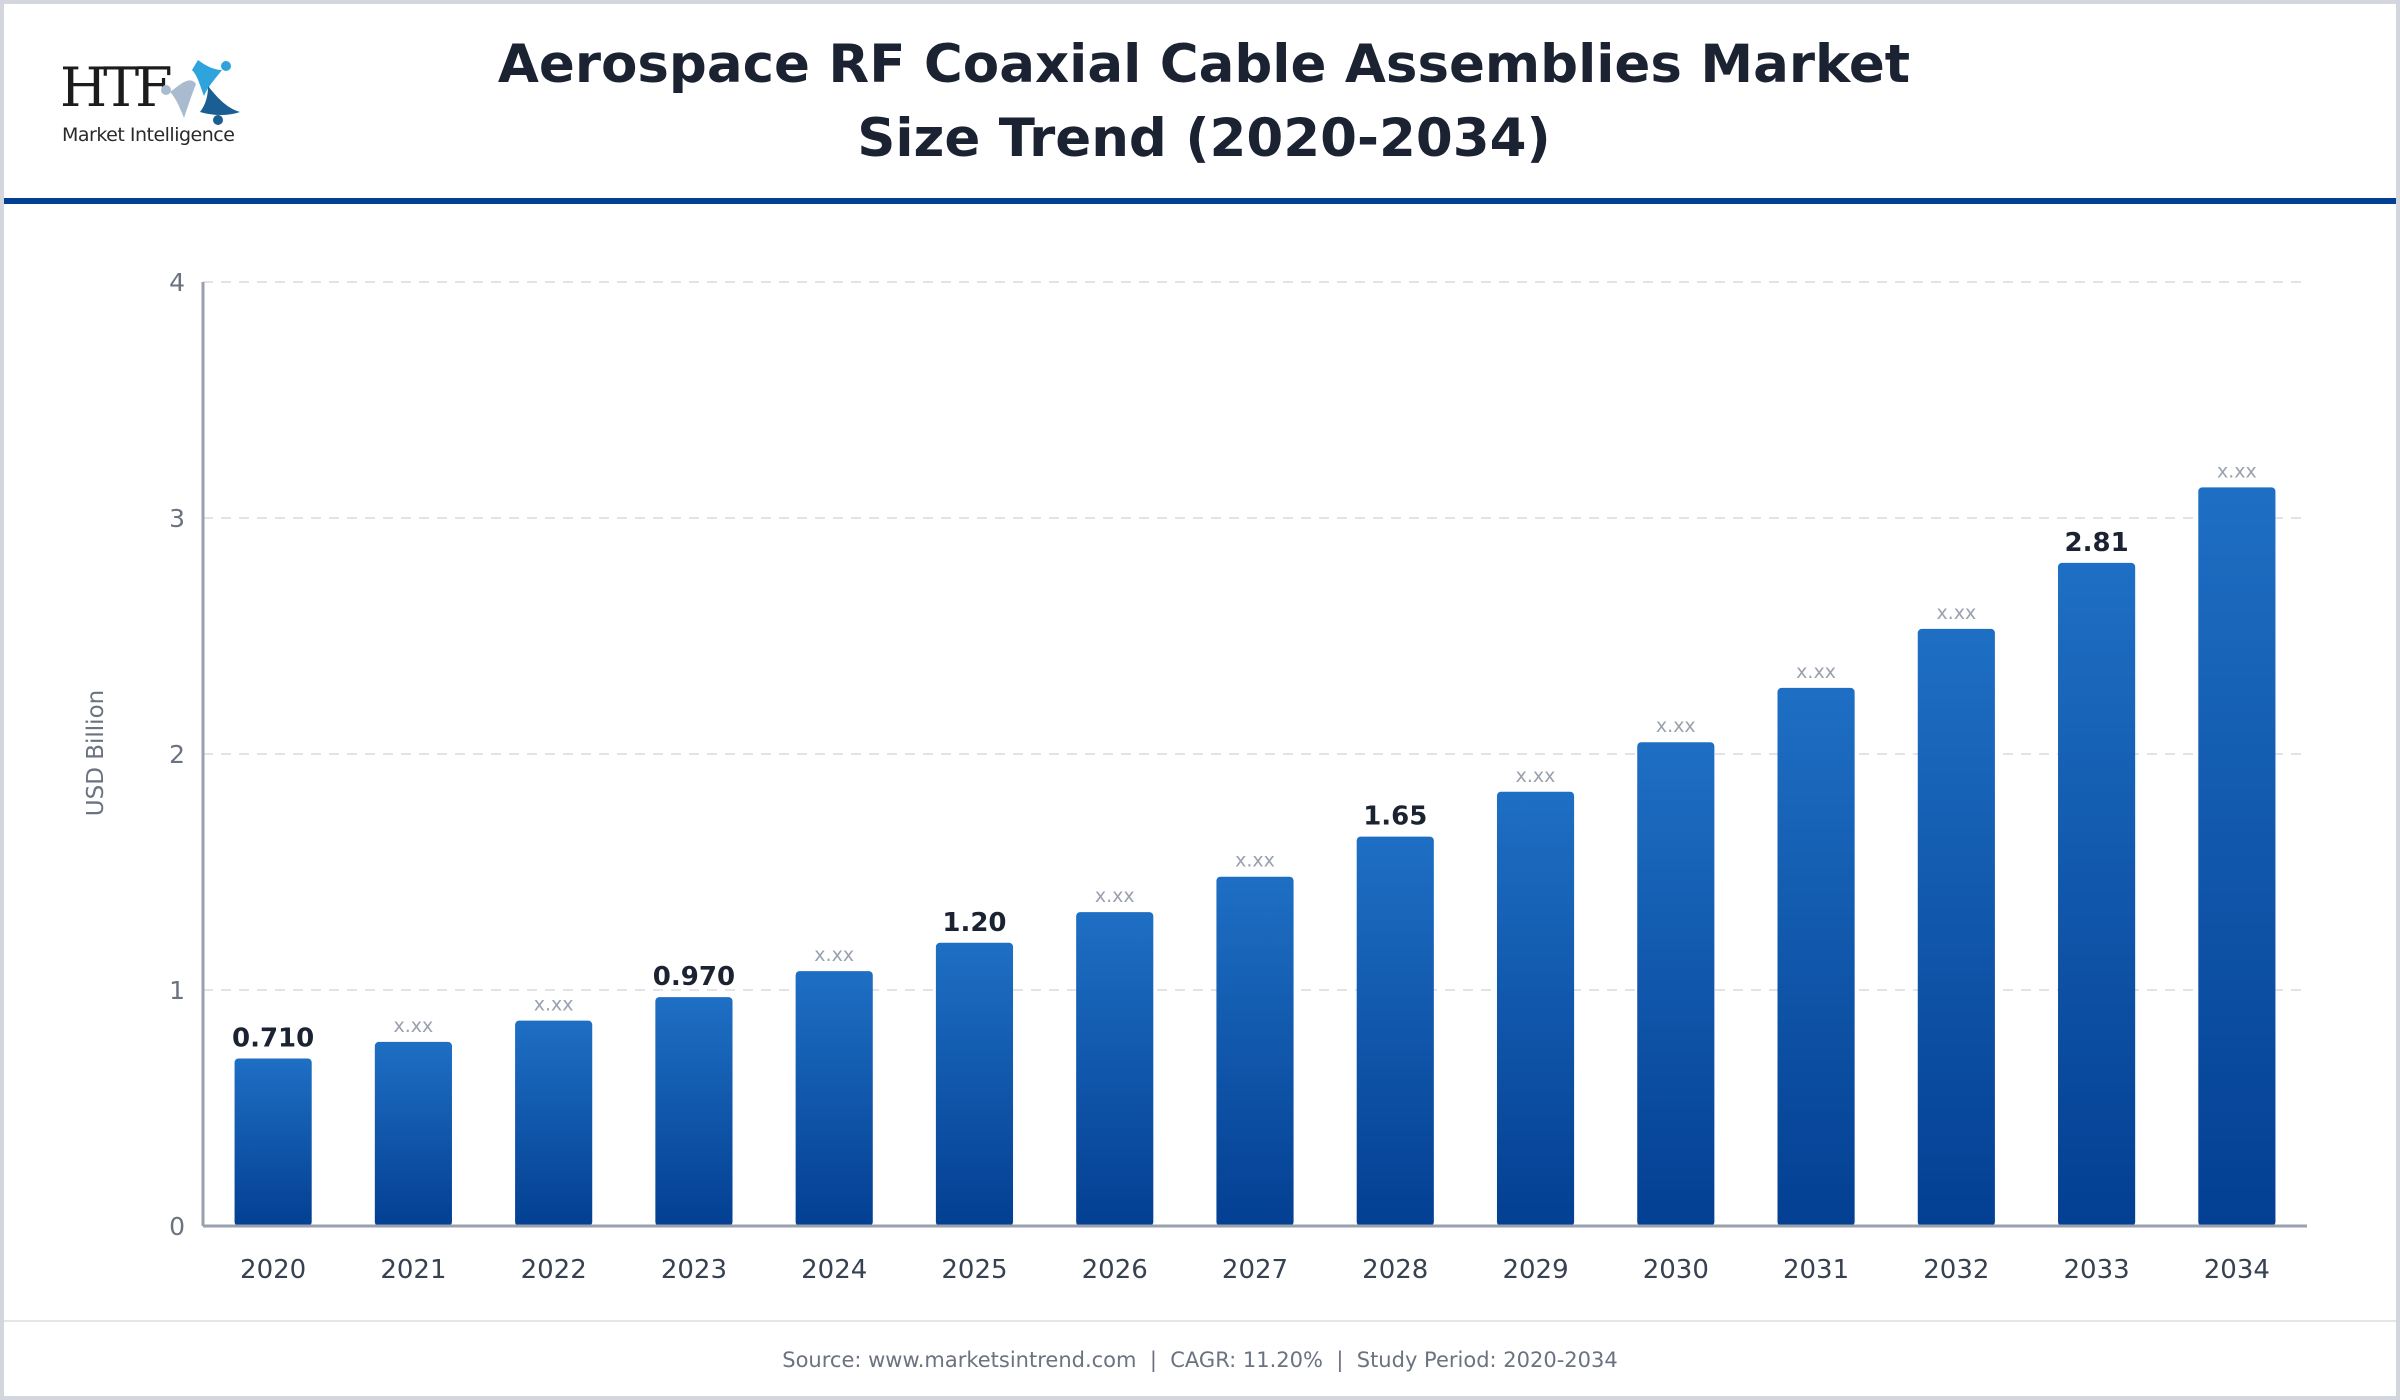  Describe the element at coordinates (116, 87) in the screenshot. I see `logo-wordmark: HTF` at that location.